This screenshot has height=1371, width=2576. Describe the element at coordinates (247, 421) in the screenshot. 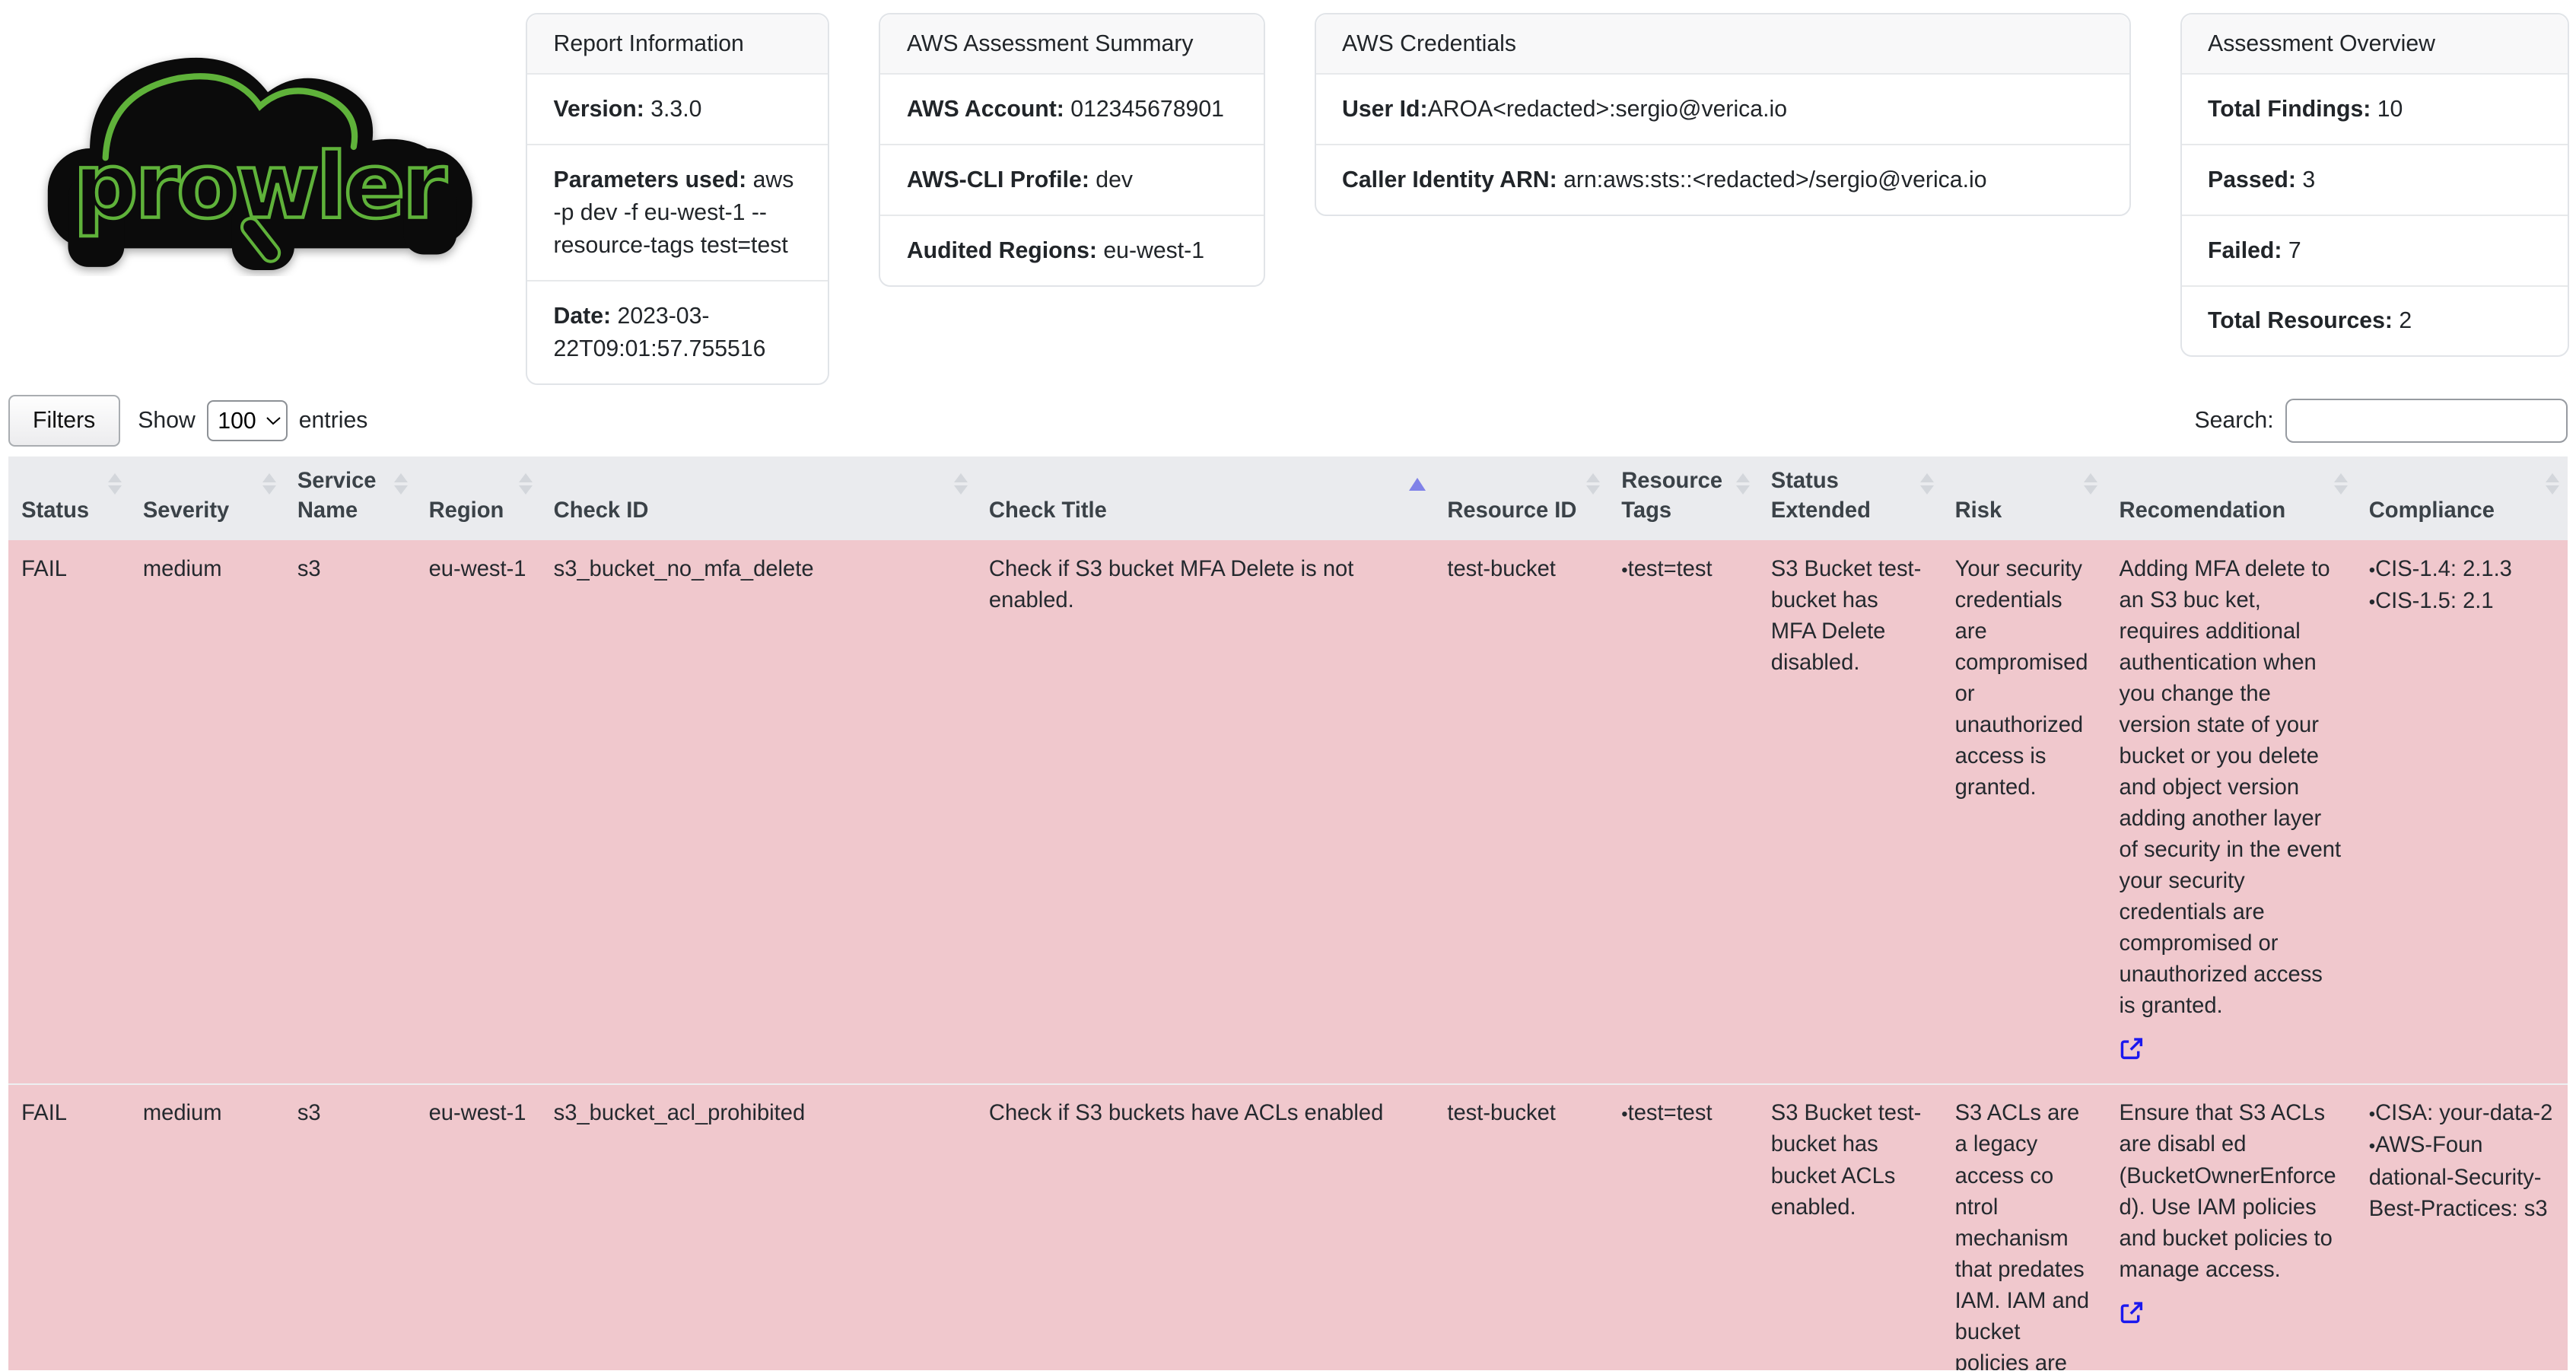

I see `page-size-select: 100` at that location.